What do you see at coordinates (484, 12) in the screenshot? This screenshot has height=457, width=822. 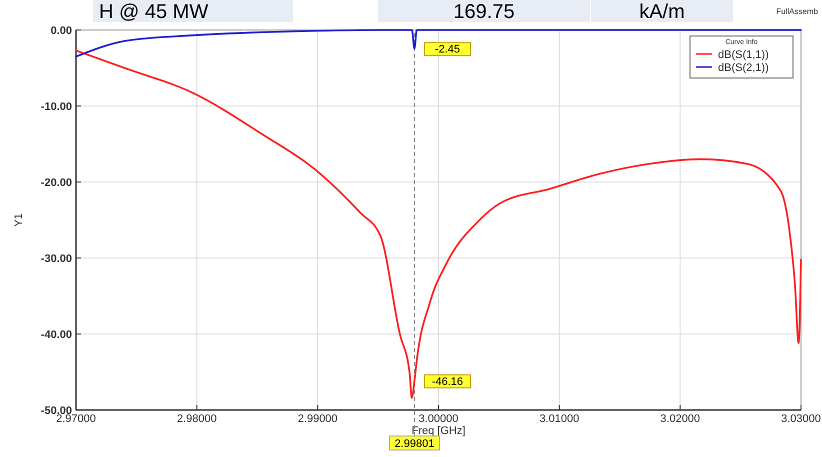 I see `text: 169.75` at bounding box center [484, 12].